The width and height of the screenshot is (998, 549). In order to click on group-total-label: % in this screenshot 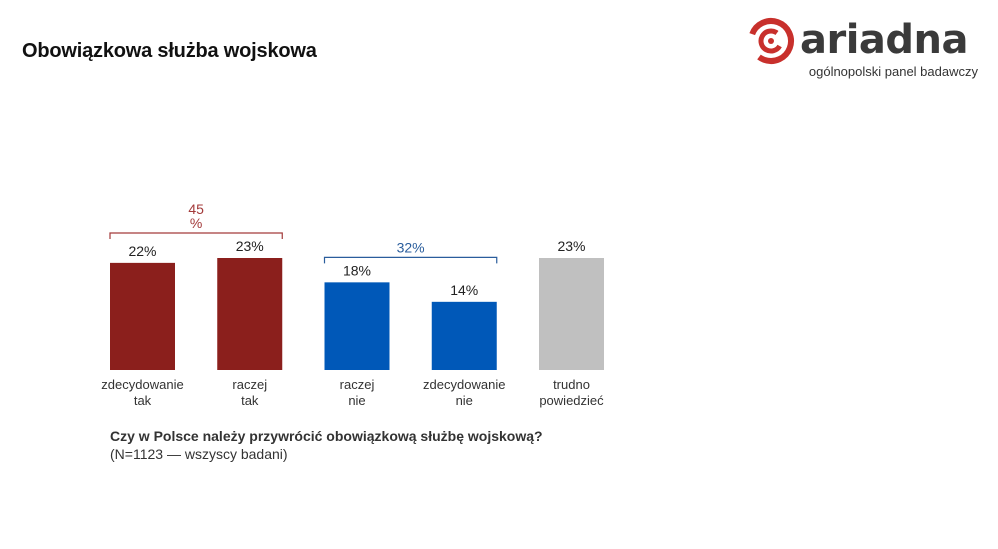, I will do `click(196, 223)`.